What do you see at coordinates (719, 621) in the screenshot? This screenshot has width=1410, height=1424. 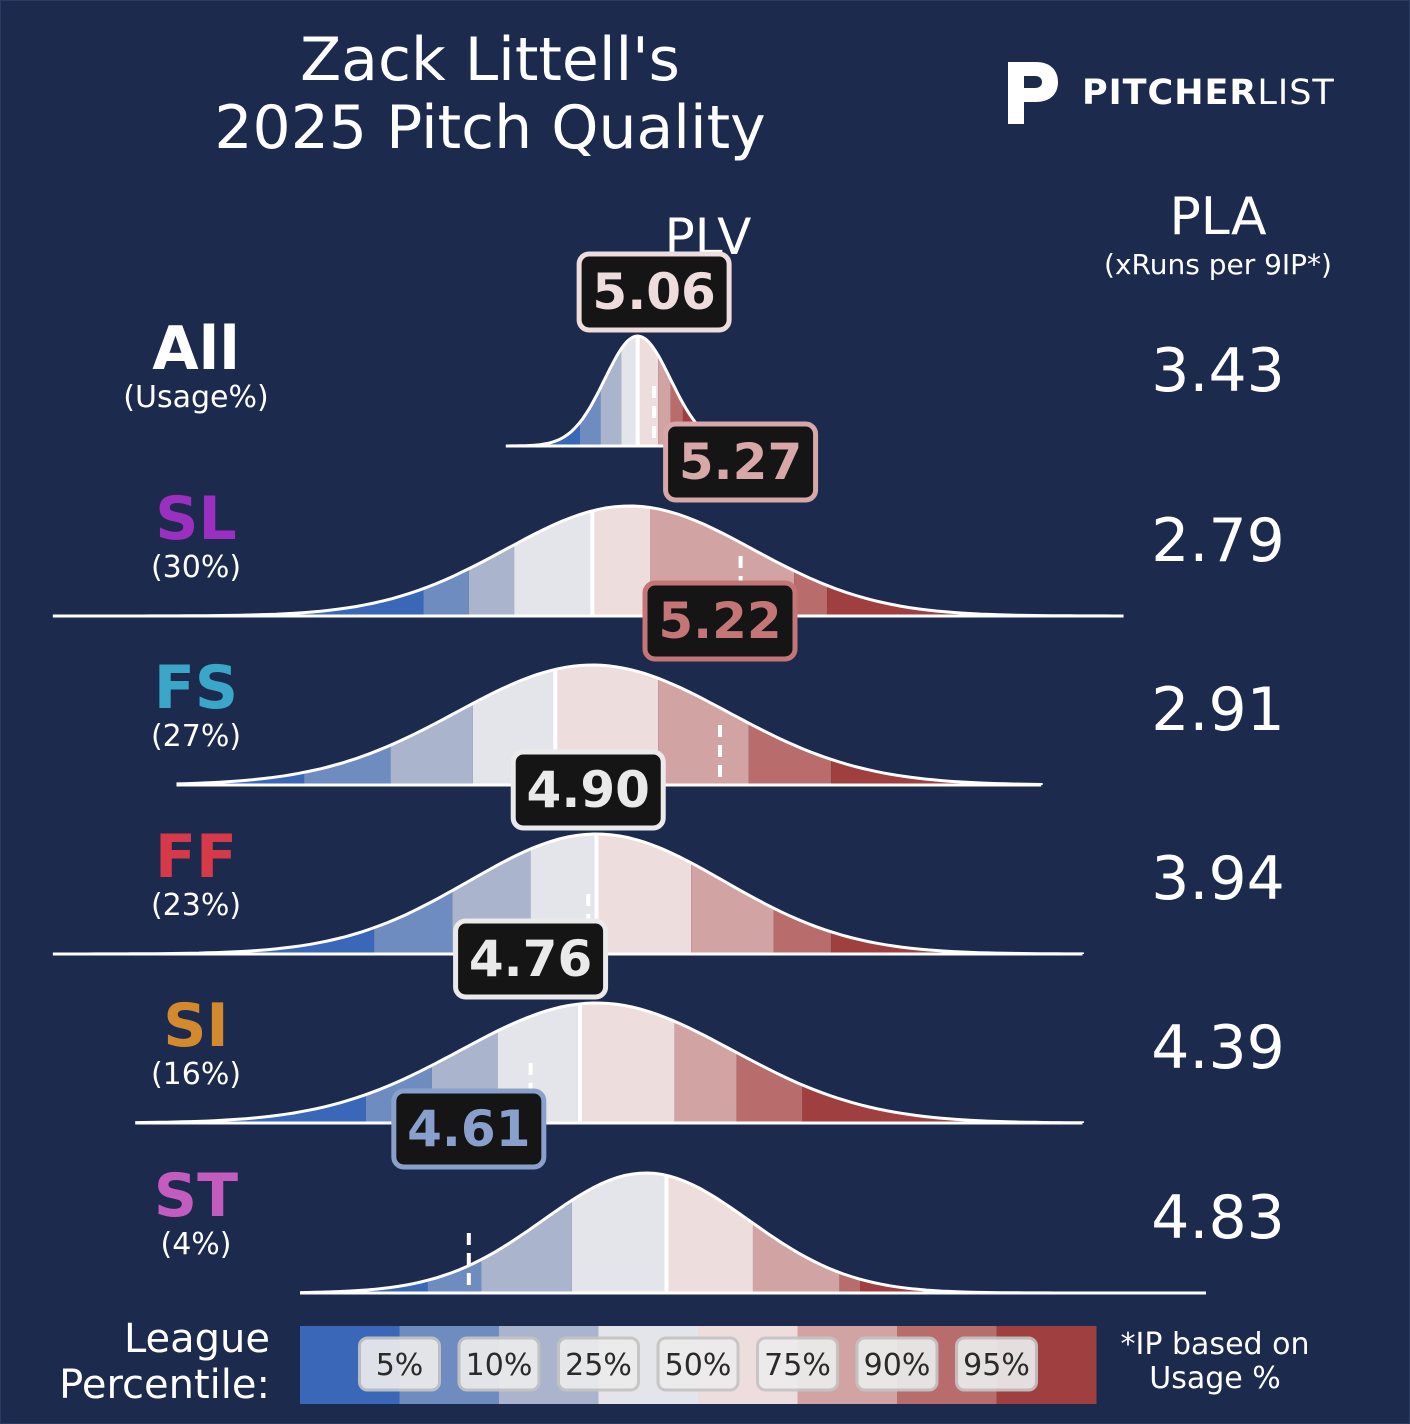 I see `plv-value-label: 5.22` at bounding box center [719, 621].